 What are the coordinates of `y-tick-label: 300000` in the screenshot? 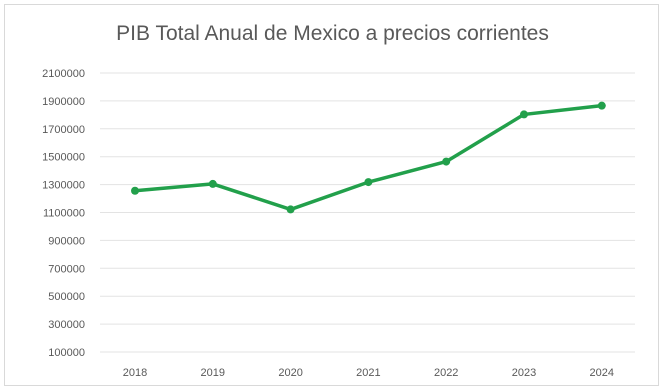 It's located at (66, 325).